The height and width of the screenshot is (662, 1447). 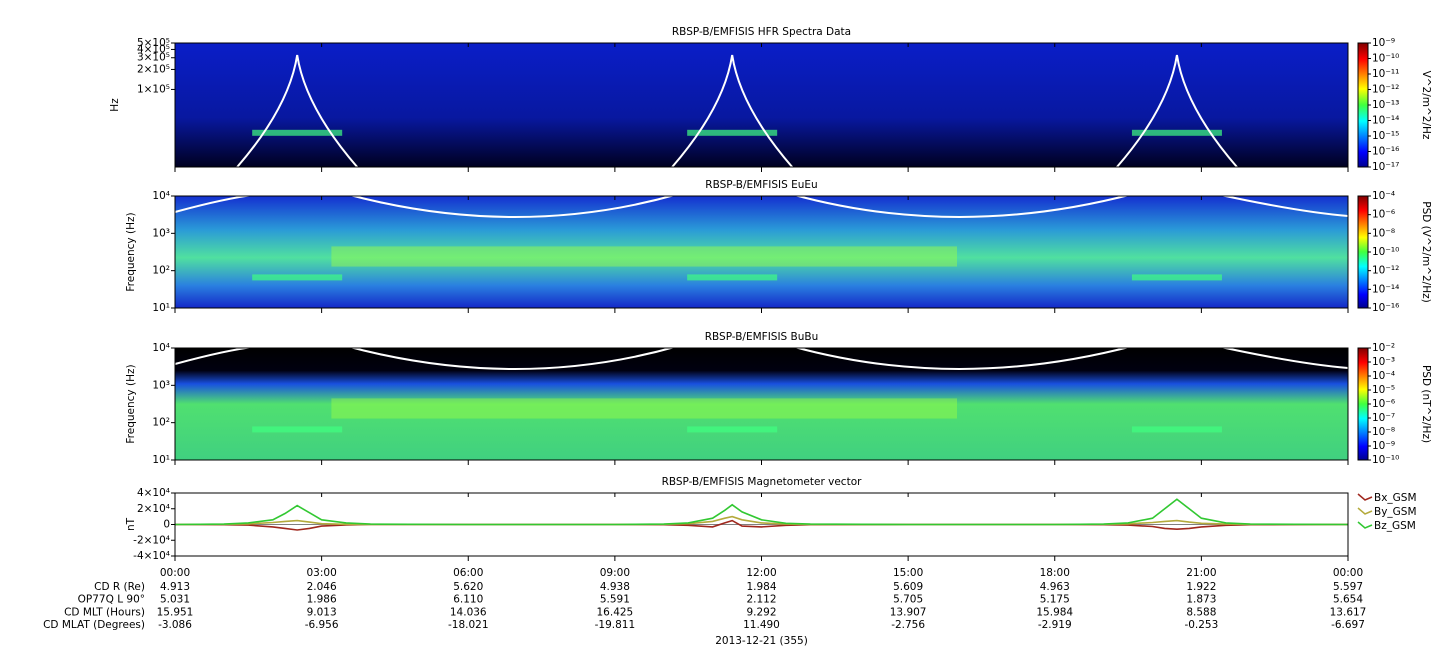 I want to click on ephemeris-value: -3.086, so click(x=175, y=625).